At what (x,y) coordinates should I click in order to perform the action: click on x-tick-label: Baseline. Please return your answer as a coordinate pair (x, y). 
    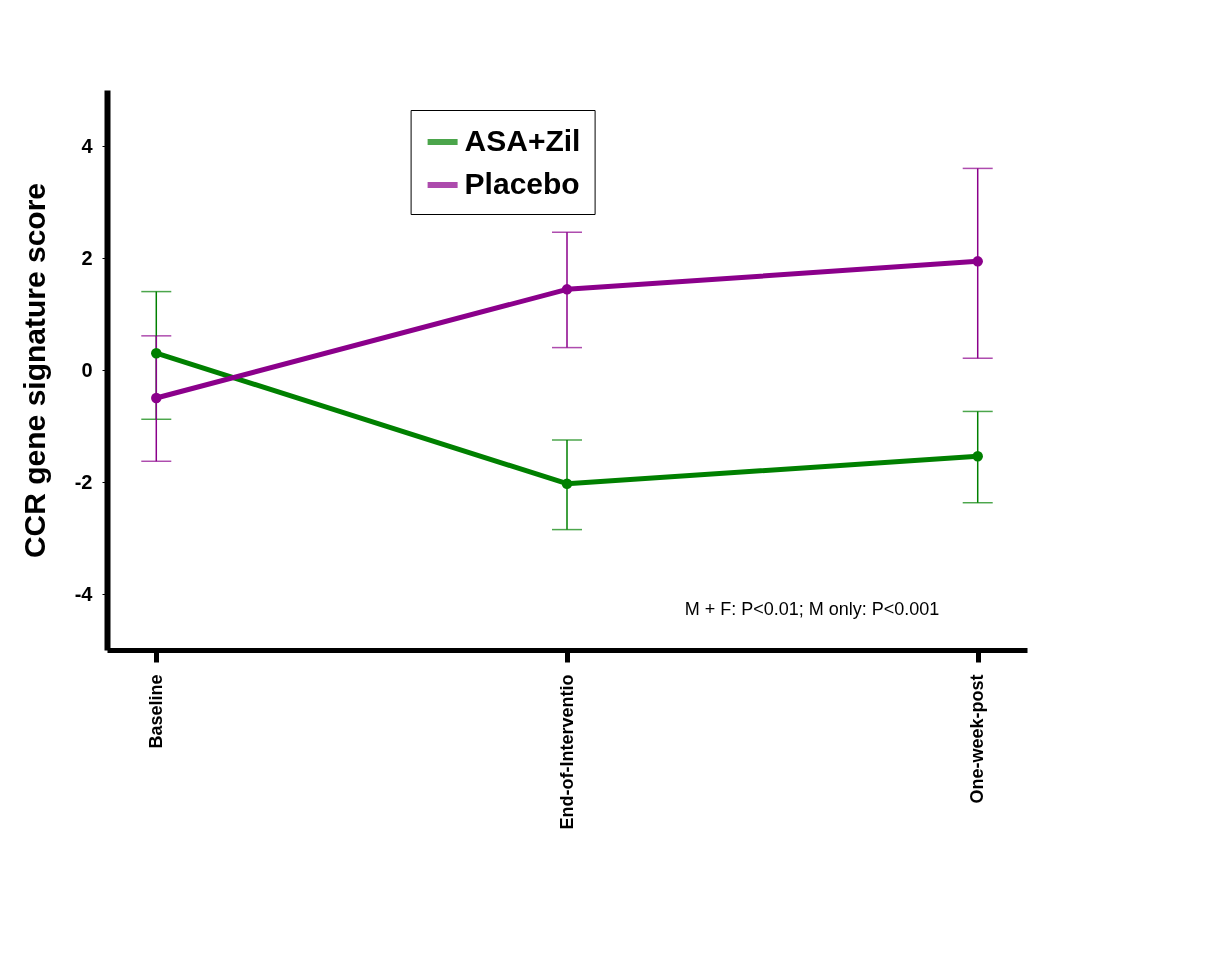
    Looking at the image, I should click on (155, 711).